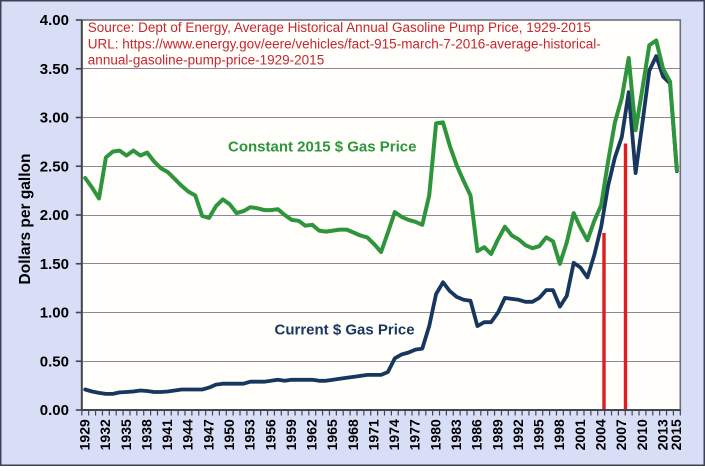 The image size is (705, 471). Describe the element at coordinates (54, 361) in the screenshot. I see `svg-text: 0.50` at that location.